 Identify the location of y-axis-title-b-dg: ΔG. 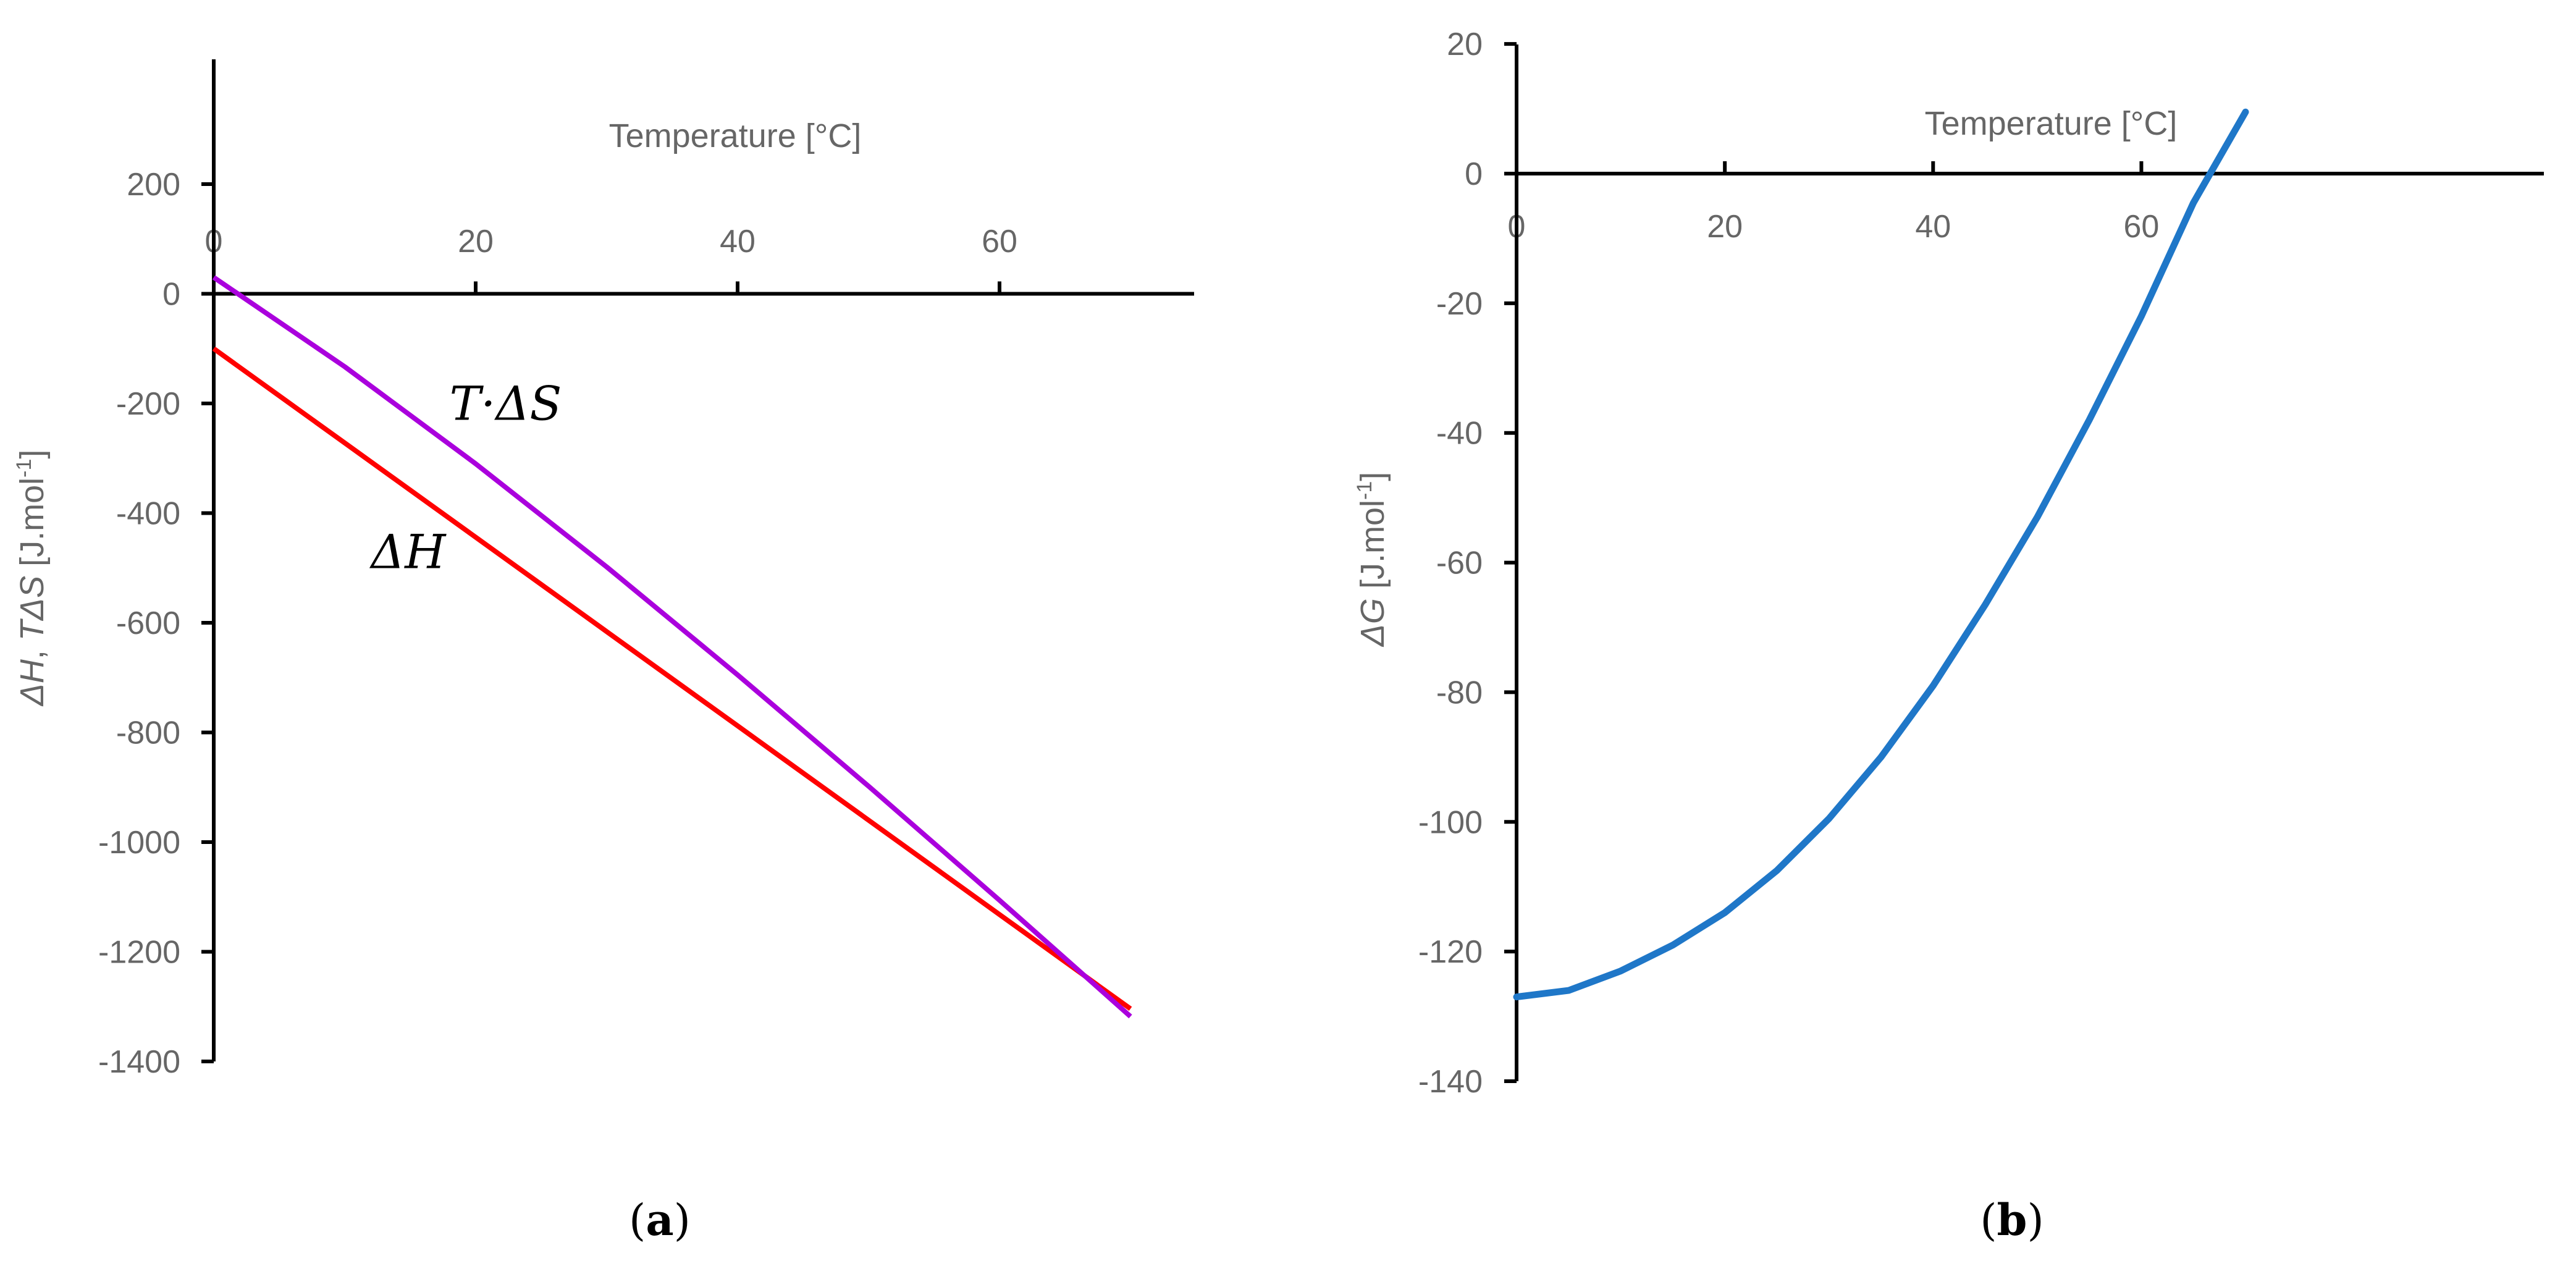
(1372, 622).